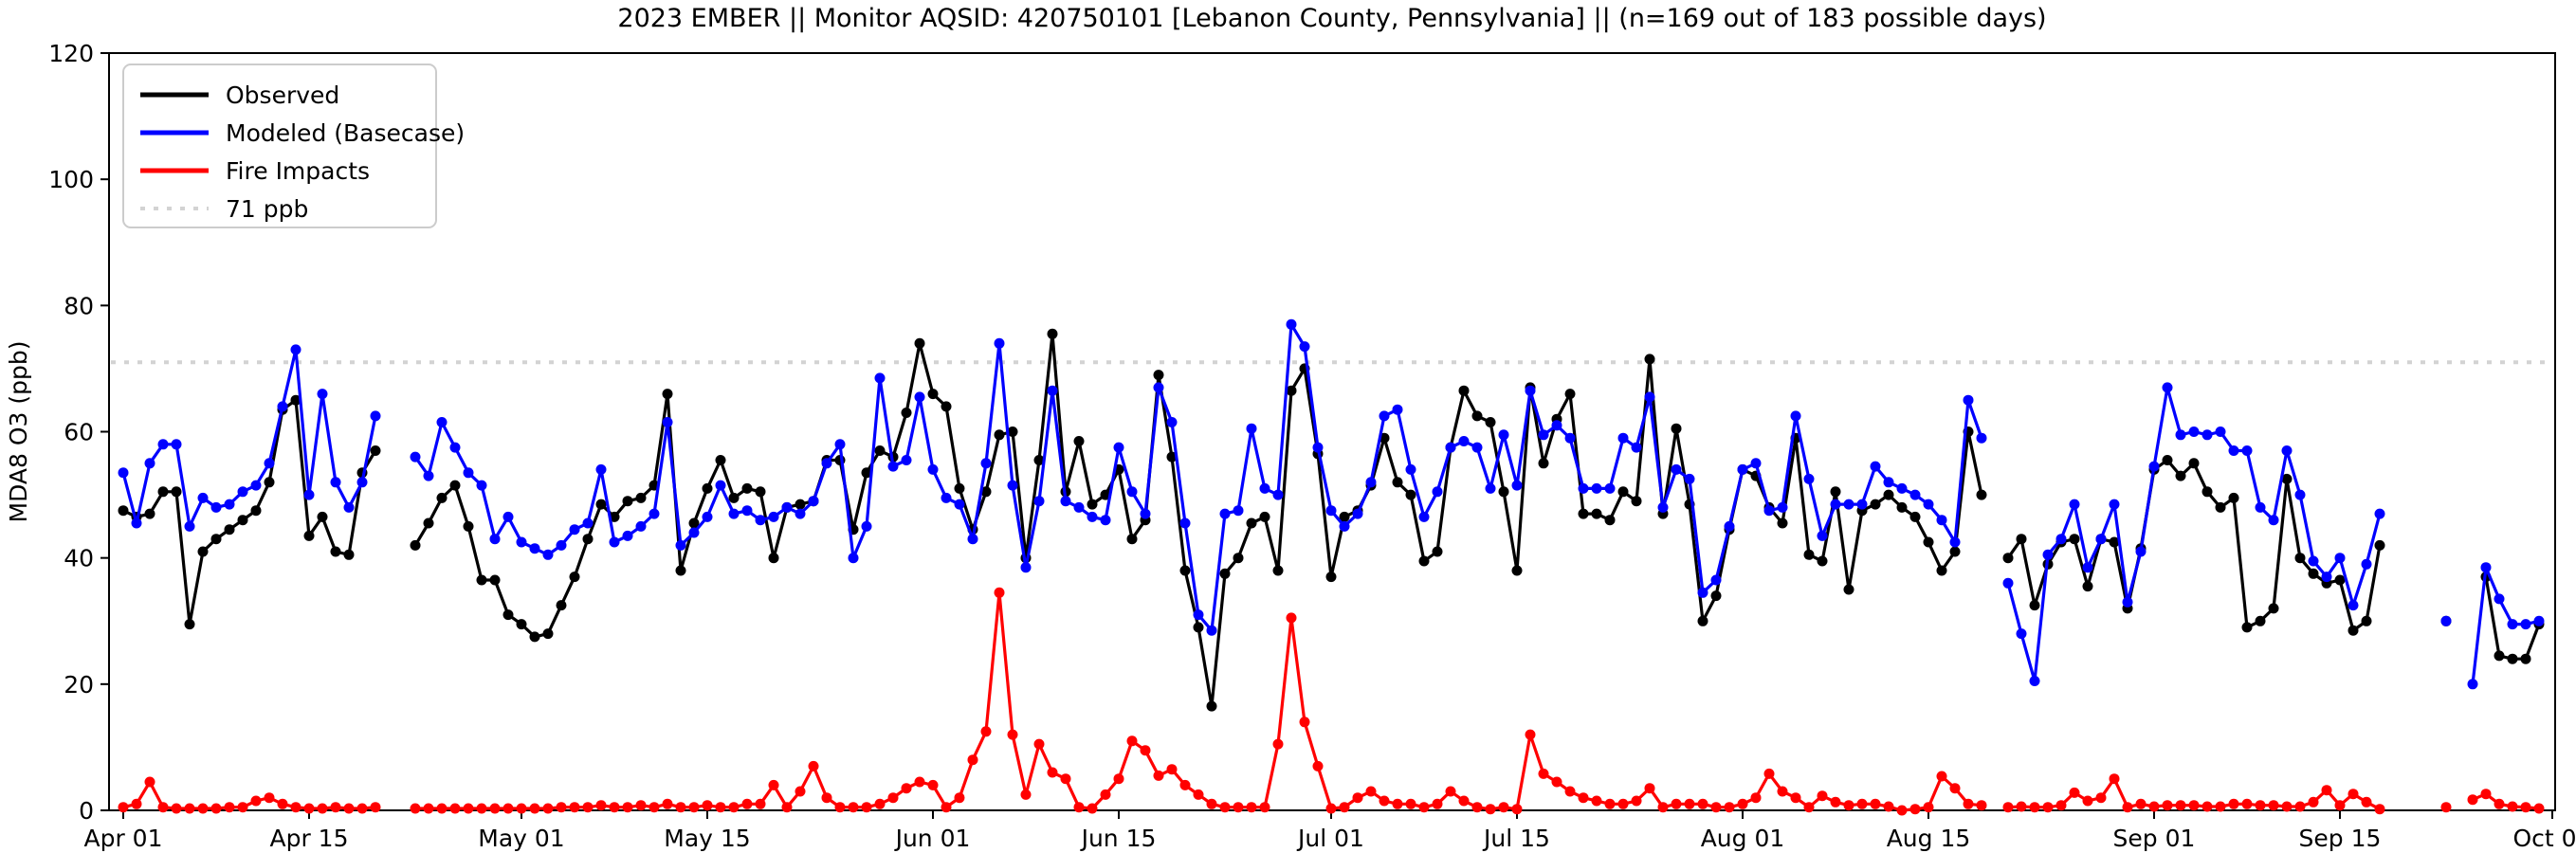 The height and width of the screenshot is (853, 2576). I want to click on y-tick-label: 120, so click(71, 53).